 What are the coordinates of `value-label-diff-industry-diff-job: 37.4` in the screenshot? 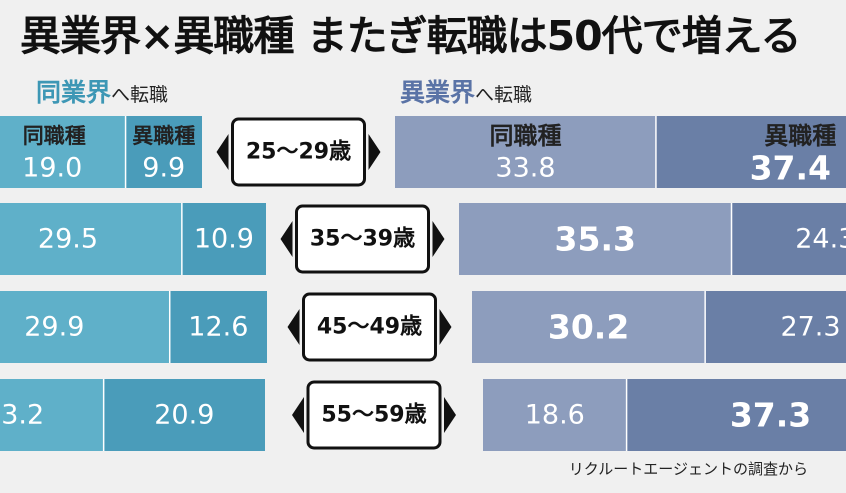 It's located at (790, 168).